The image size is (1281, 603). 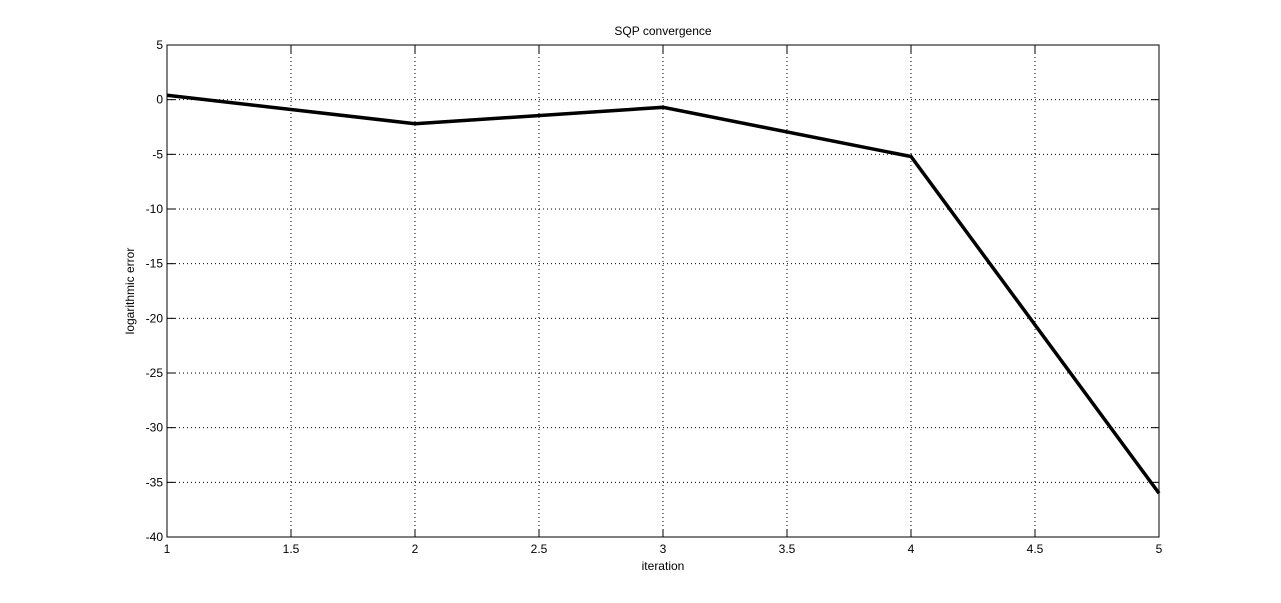 I want to click on x-tick-labels: 1 1.5 2 2.5 3 3.5 4 4.5 5, so click(x=663, y=549).